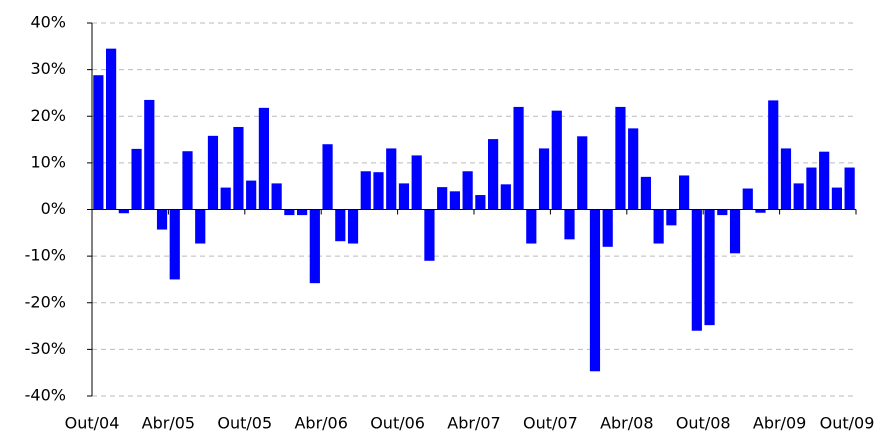 The image size is (885, 435). I want to click on y-tick-label: -40%, so click(45, 395).